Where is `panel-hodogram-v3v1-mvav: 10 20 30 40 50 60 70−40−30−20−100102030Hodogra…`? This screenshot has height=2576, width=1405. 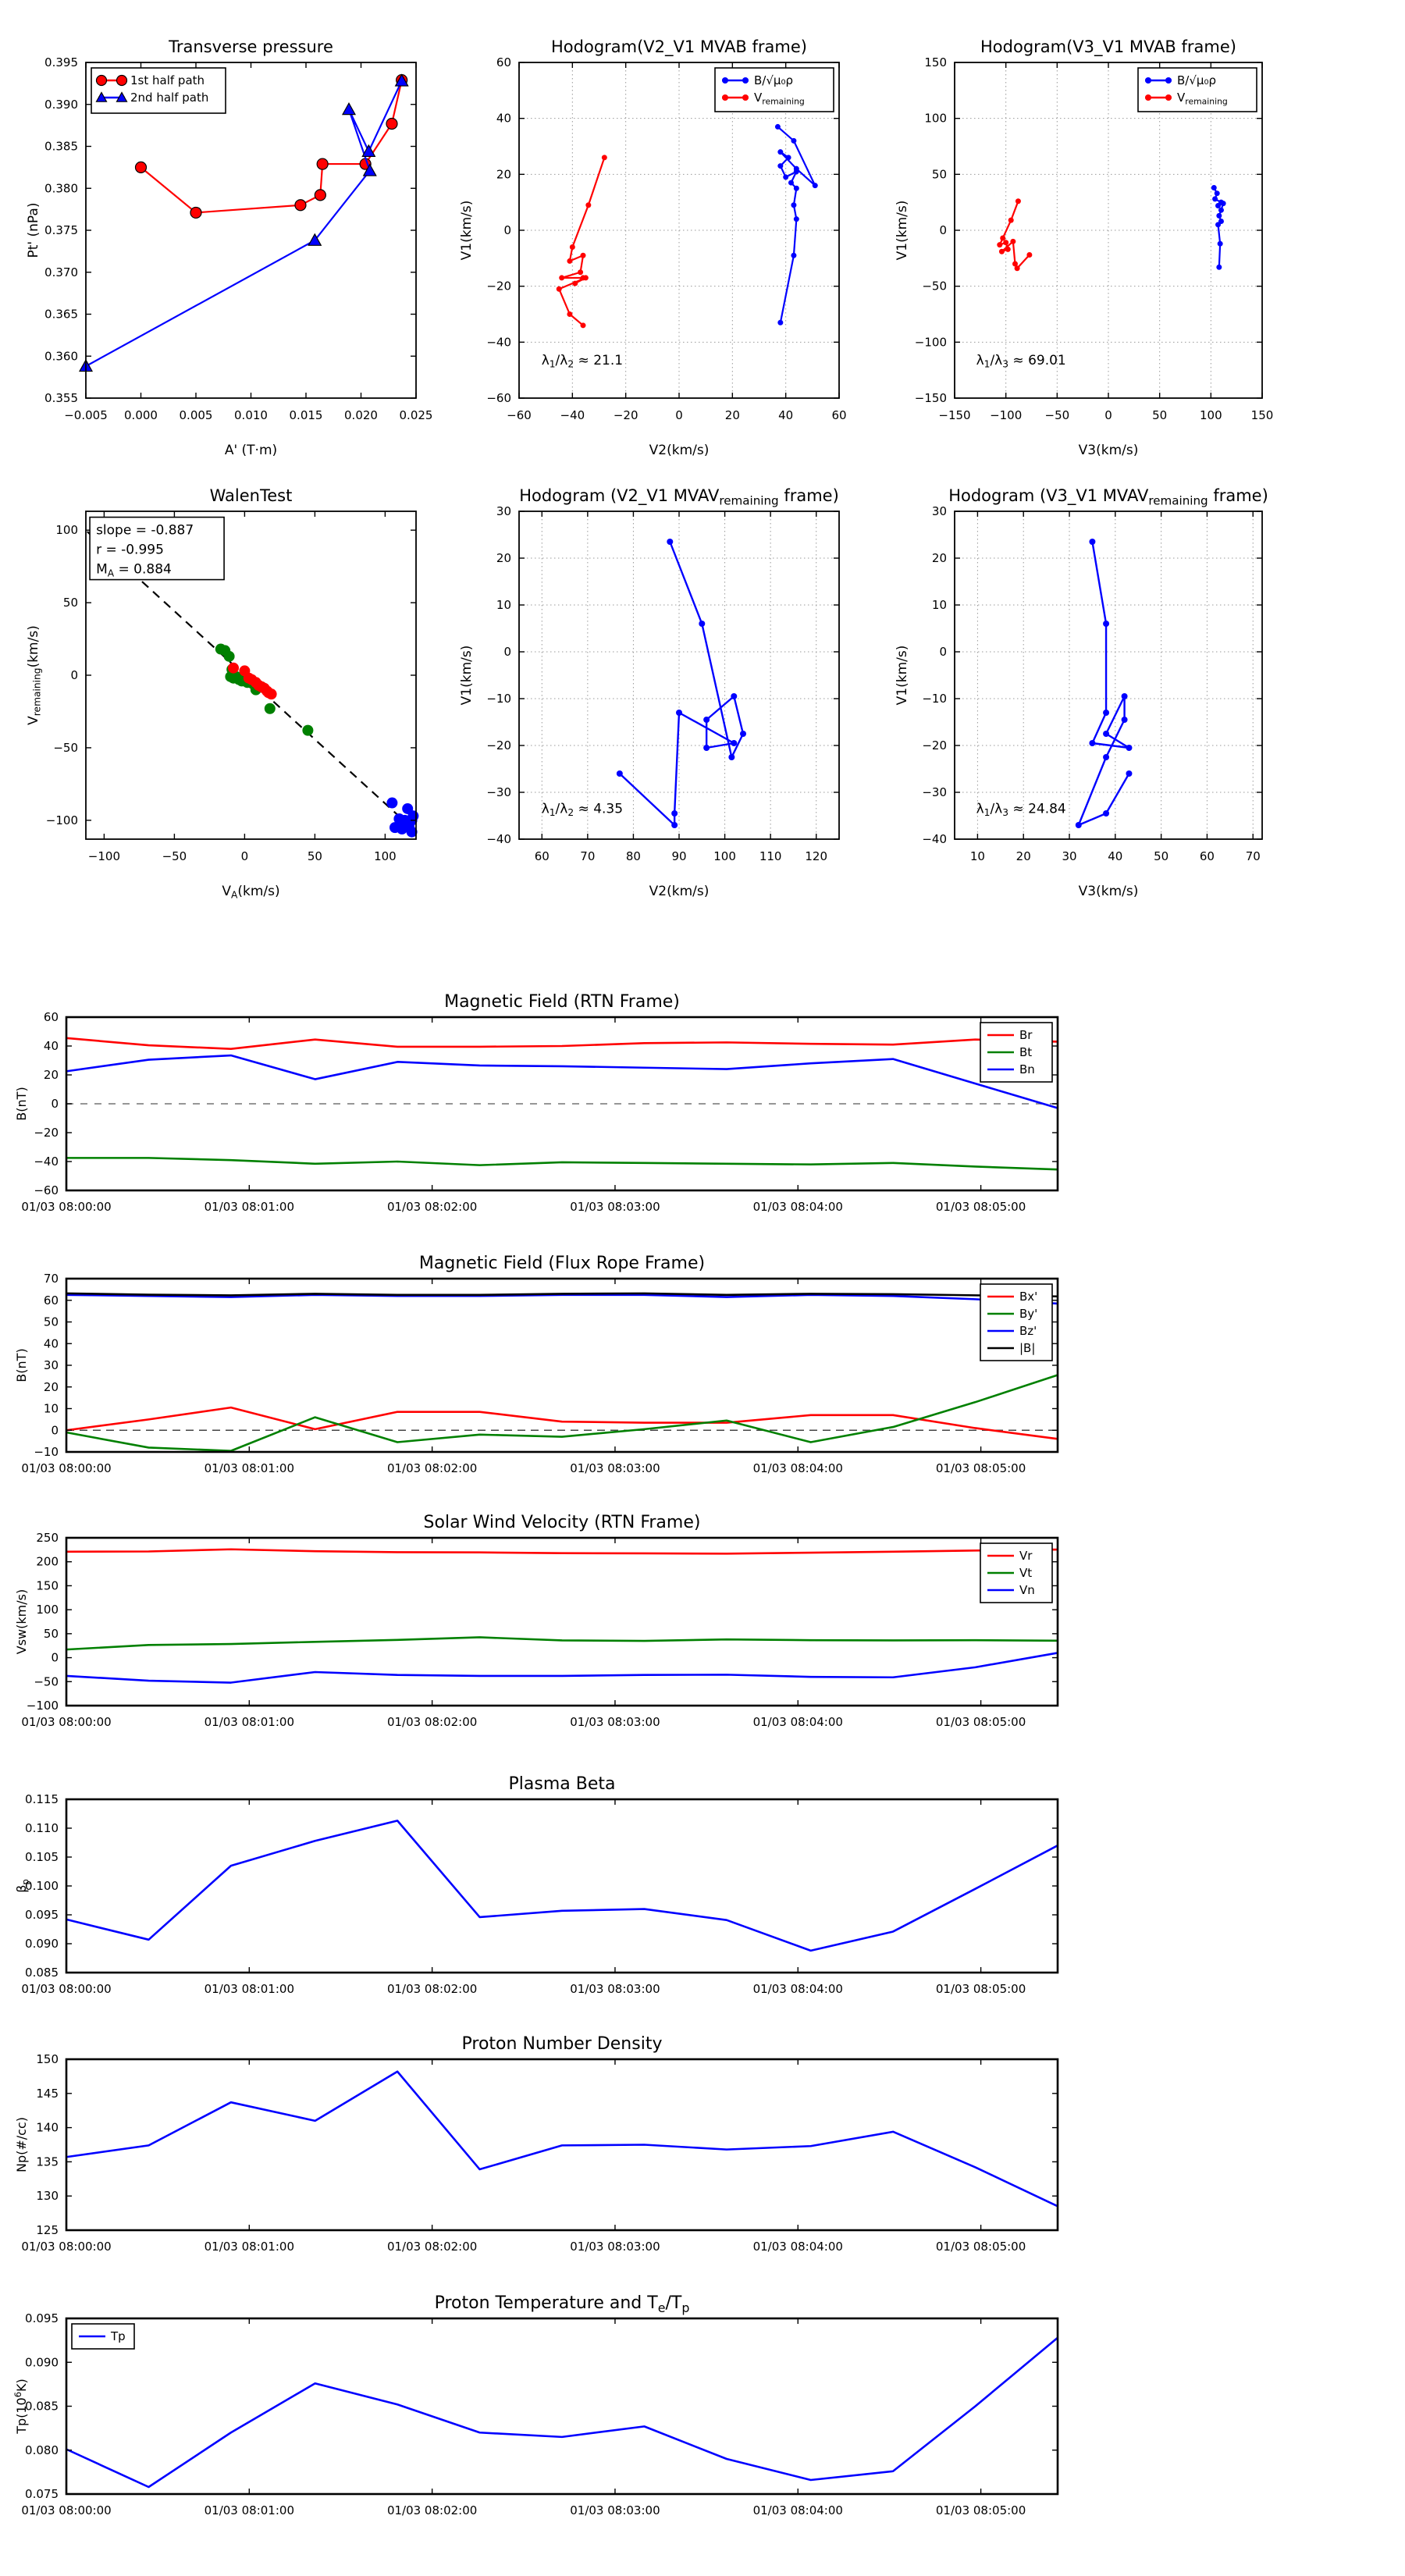 panel-hodogram-v3v1-mvav: 10 20 30 40 50 60 70−40−30−20−100102030Hodogra… is located at coordinates (1081, 692).